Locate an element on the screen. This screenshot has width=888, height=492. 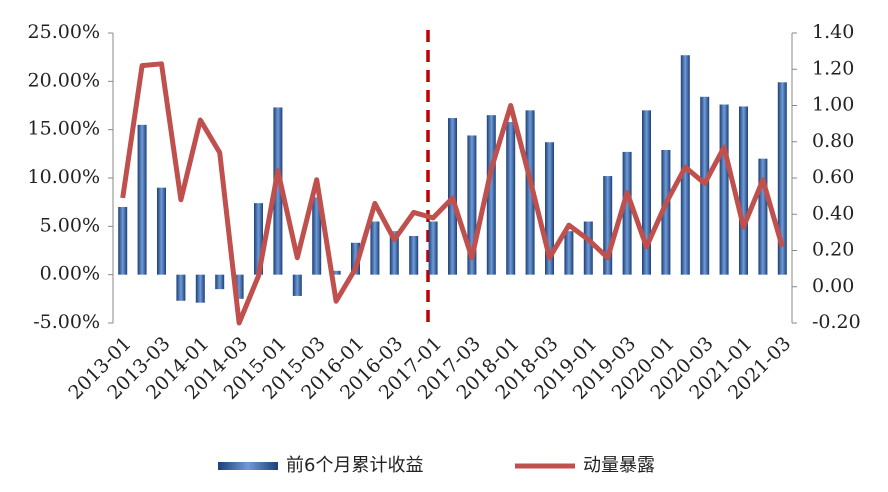
y2-tick-label: 1.20 is located at coordinates (833, 68).